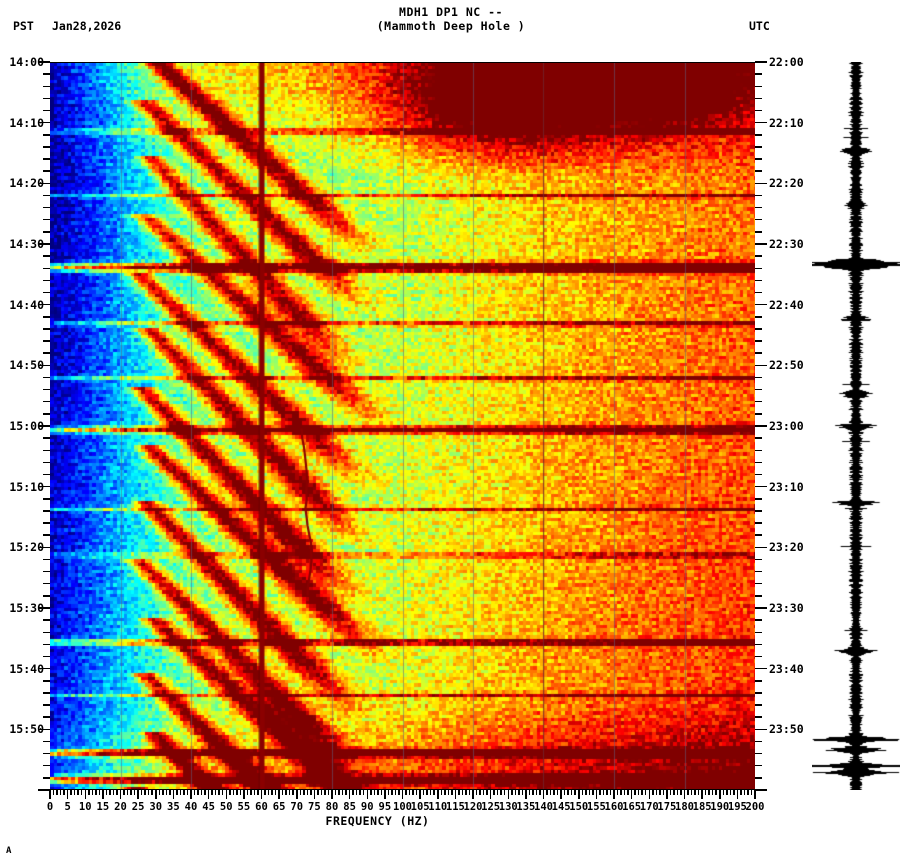 The image size is (902, 864). I want to click on time-label-pst: 14:30, so click(26, 244).